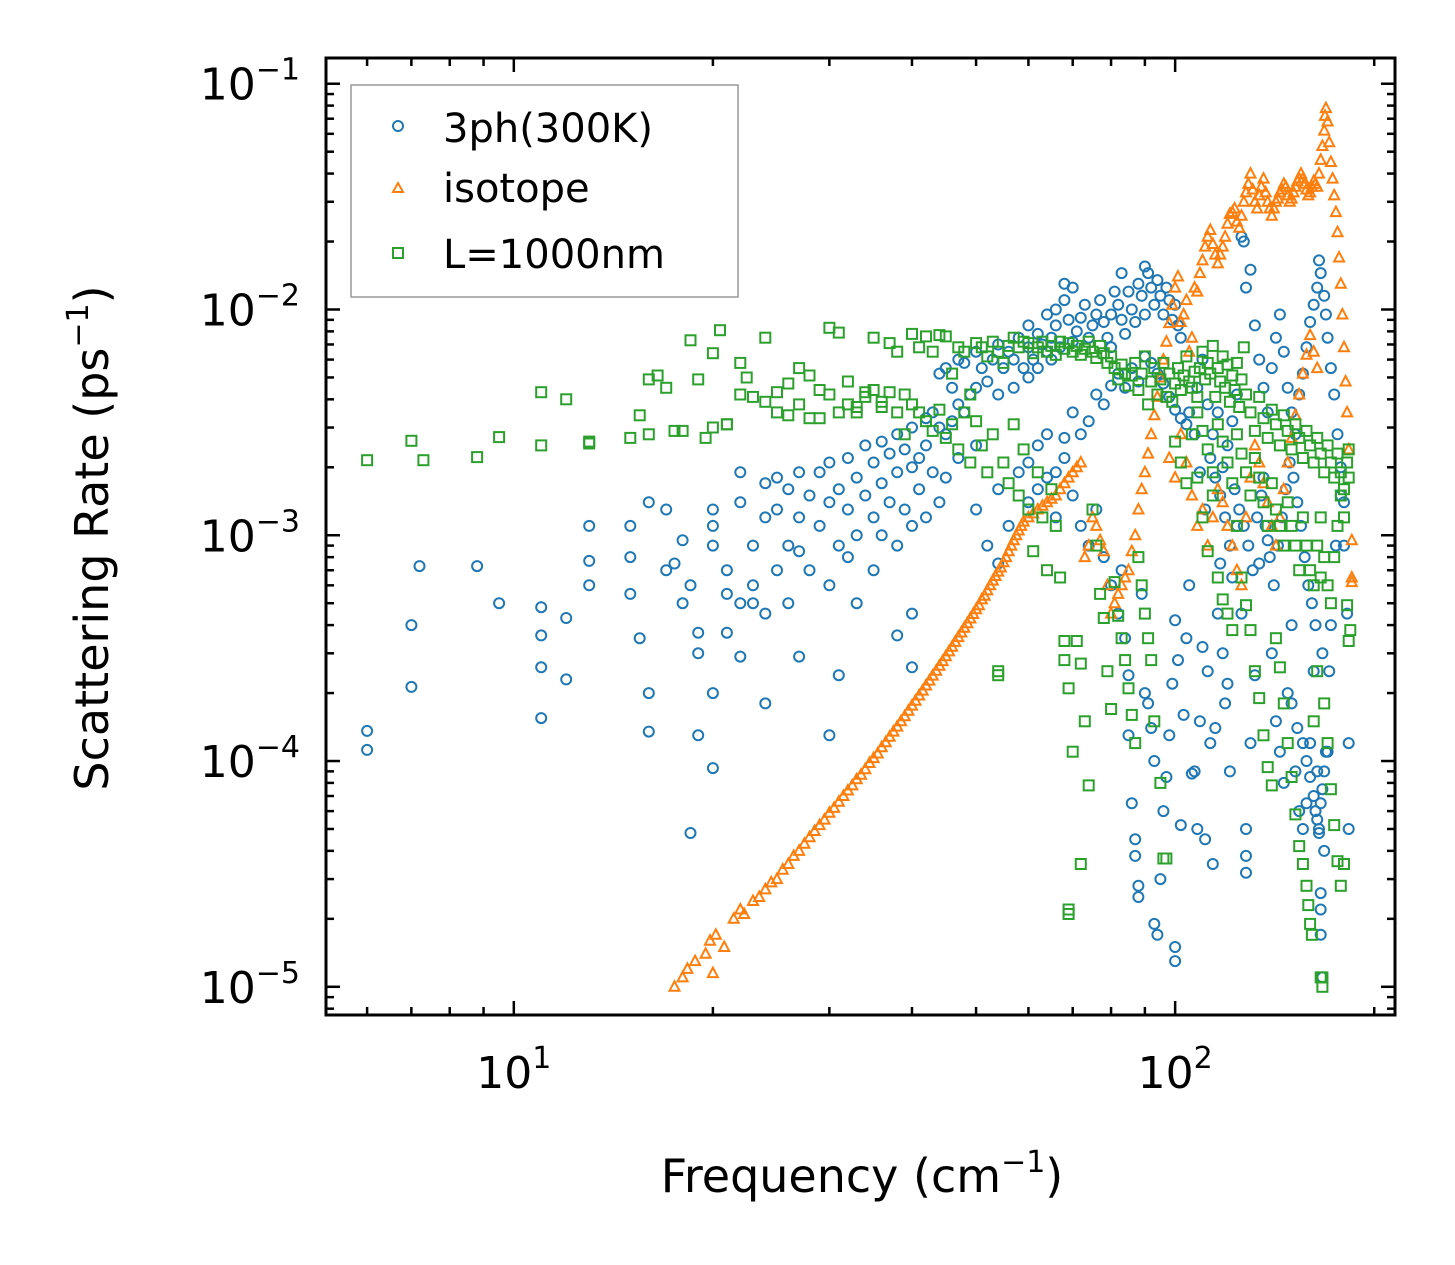 The width and height of the screenshot is (1455, 1265). What do you see at coordinates (90, 537) in the screenshot?
I see `y-axis-title: Scattering Rate (ps−1)` at bounding box center [90, 537].